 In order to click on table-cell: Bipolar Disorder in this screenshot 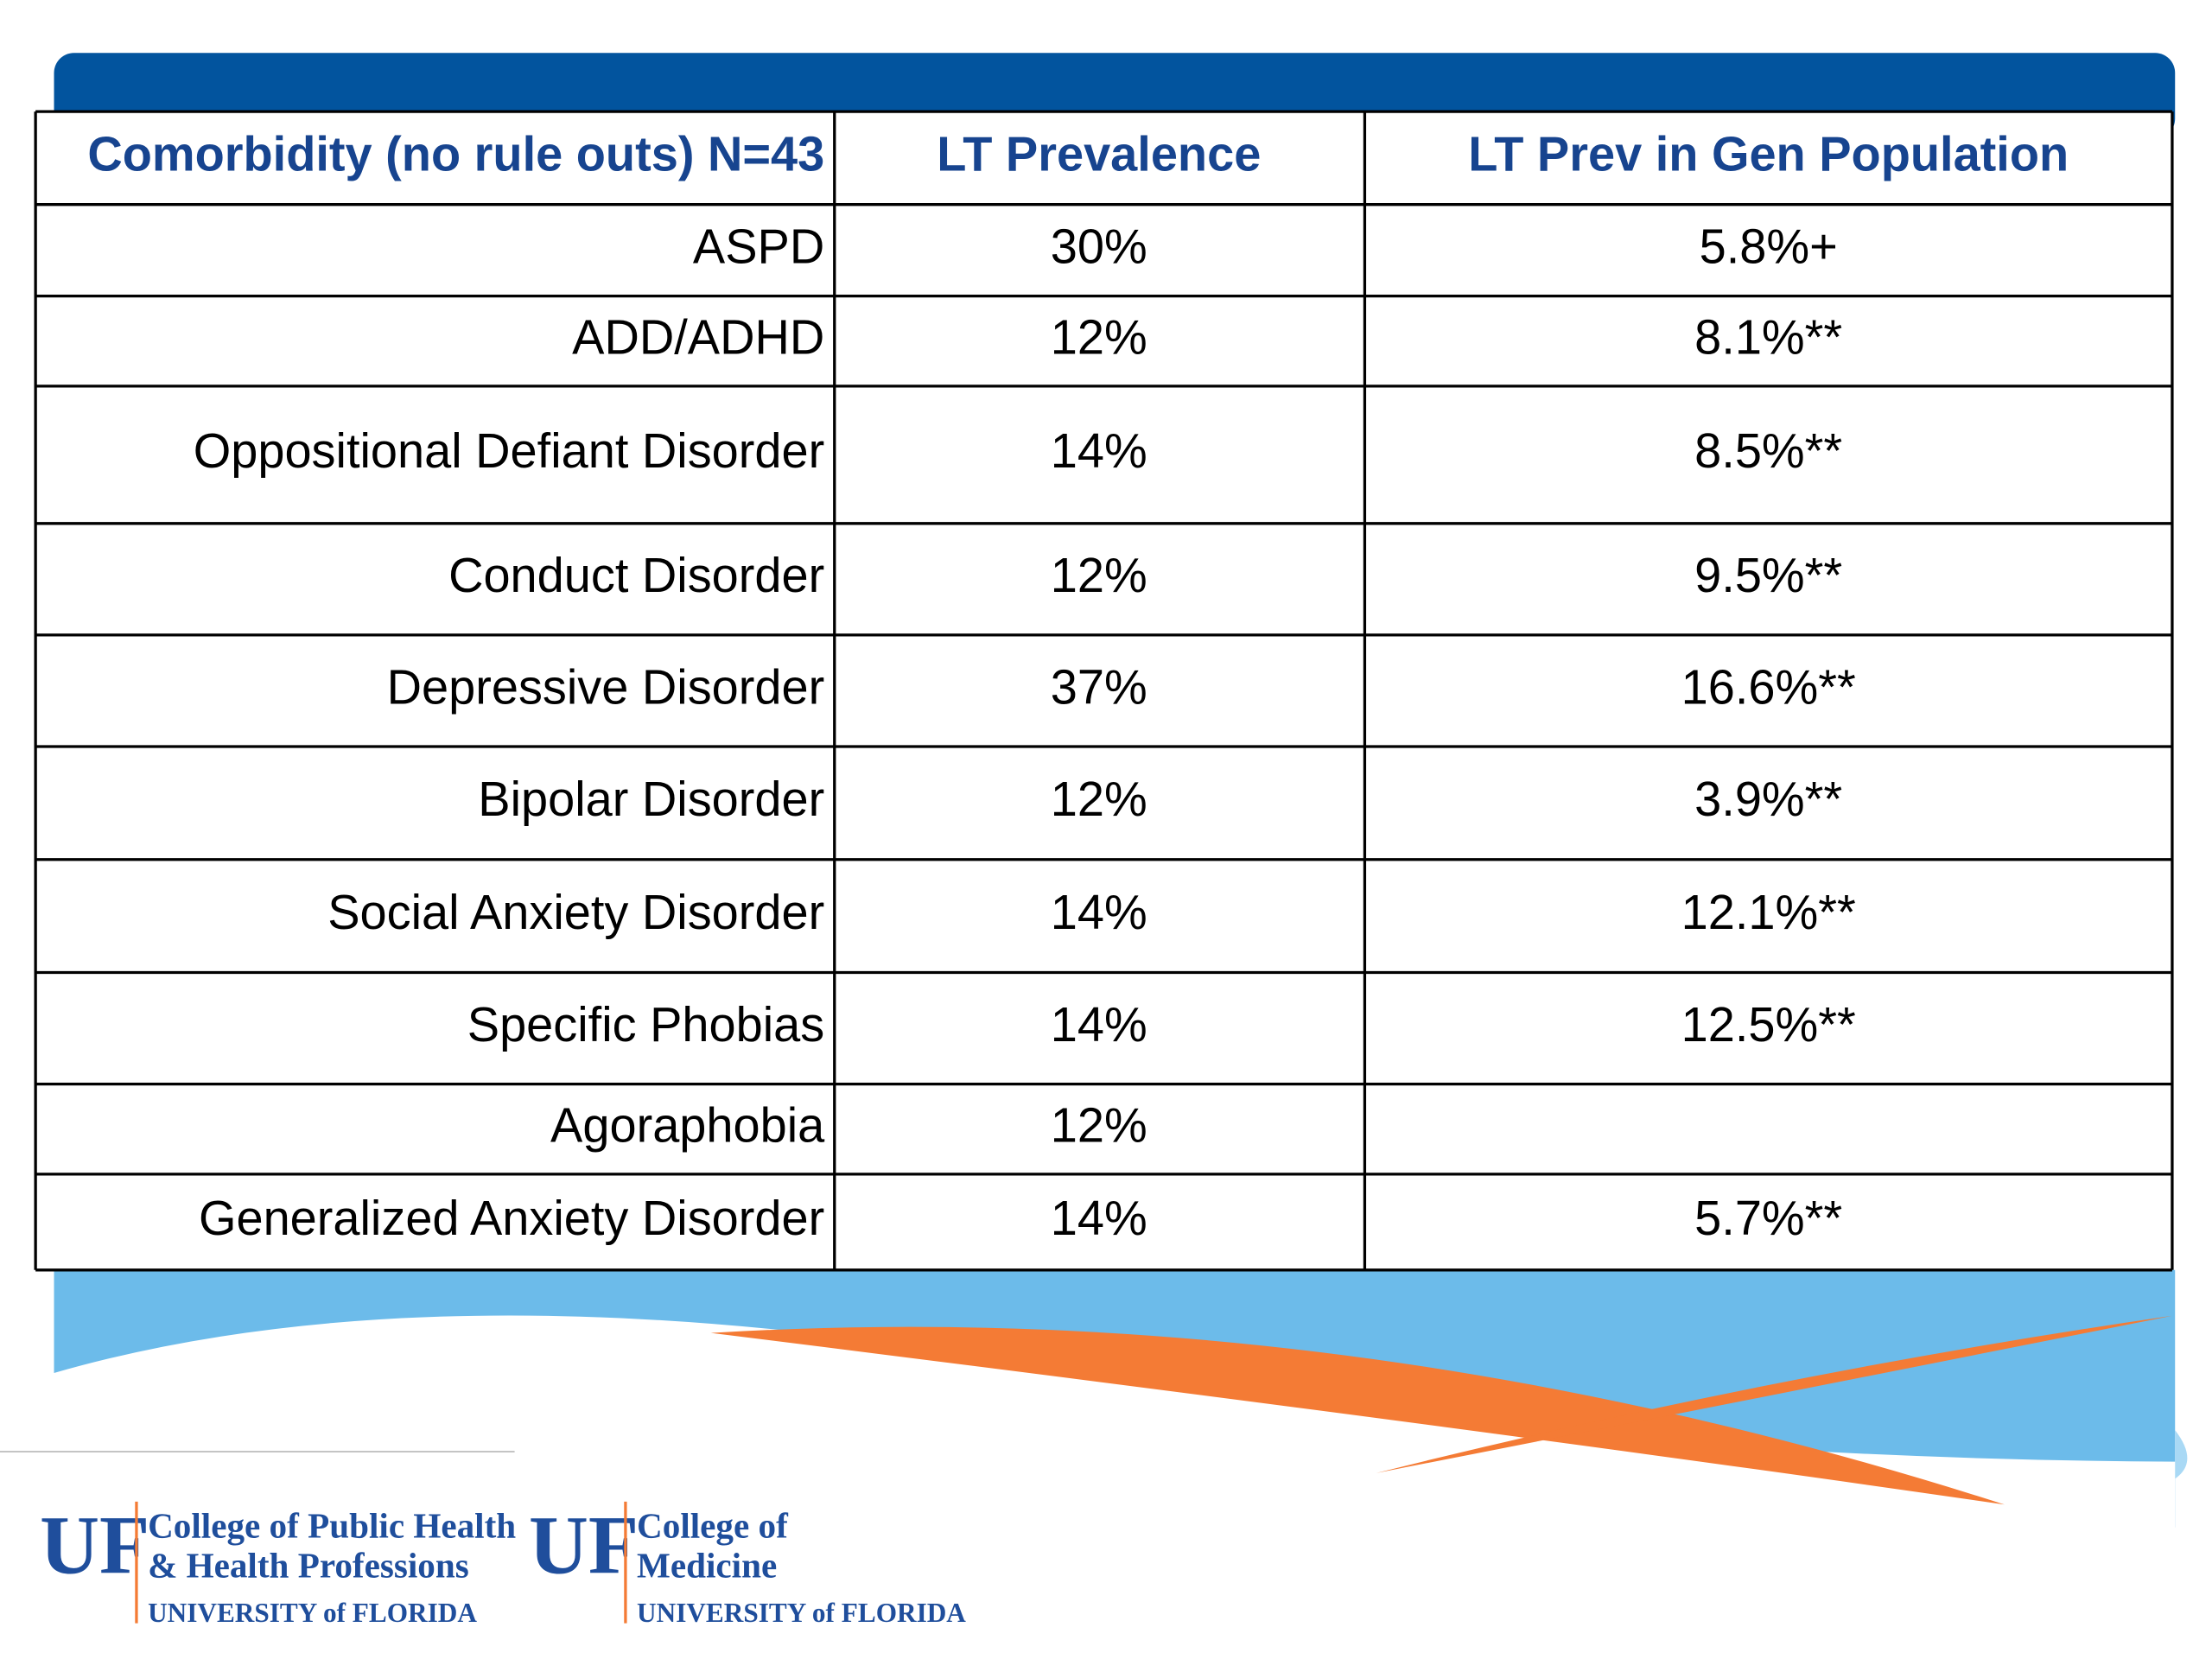, I will do `click(651, 799)`.